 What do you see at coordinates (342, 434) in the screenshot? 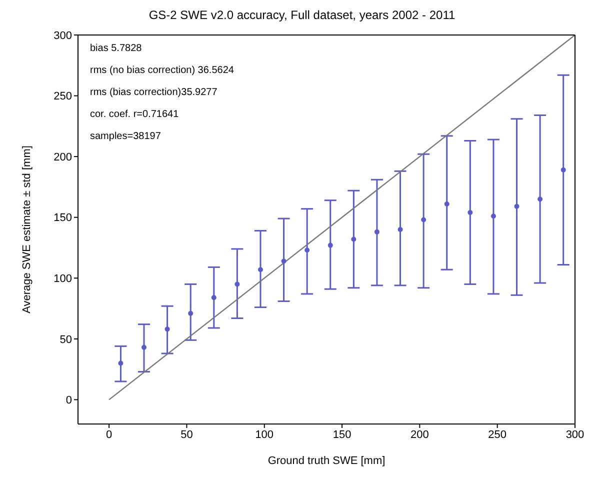
I see `x-tick-label: 150` at bounding box center [342, 434].